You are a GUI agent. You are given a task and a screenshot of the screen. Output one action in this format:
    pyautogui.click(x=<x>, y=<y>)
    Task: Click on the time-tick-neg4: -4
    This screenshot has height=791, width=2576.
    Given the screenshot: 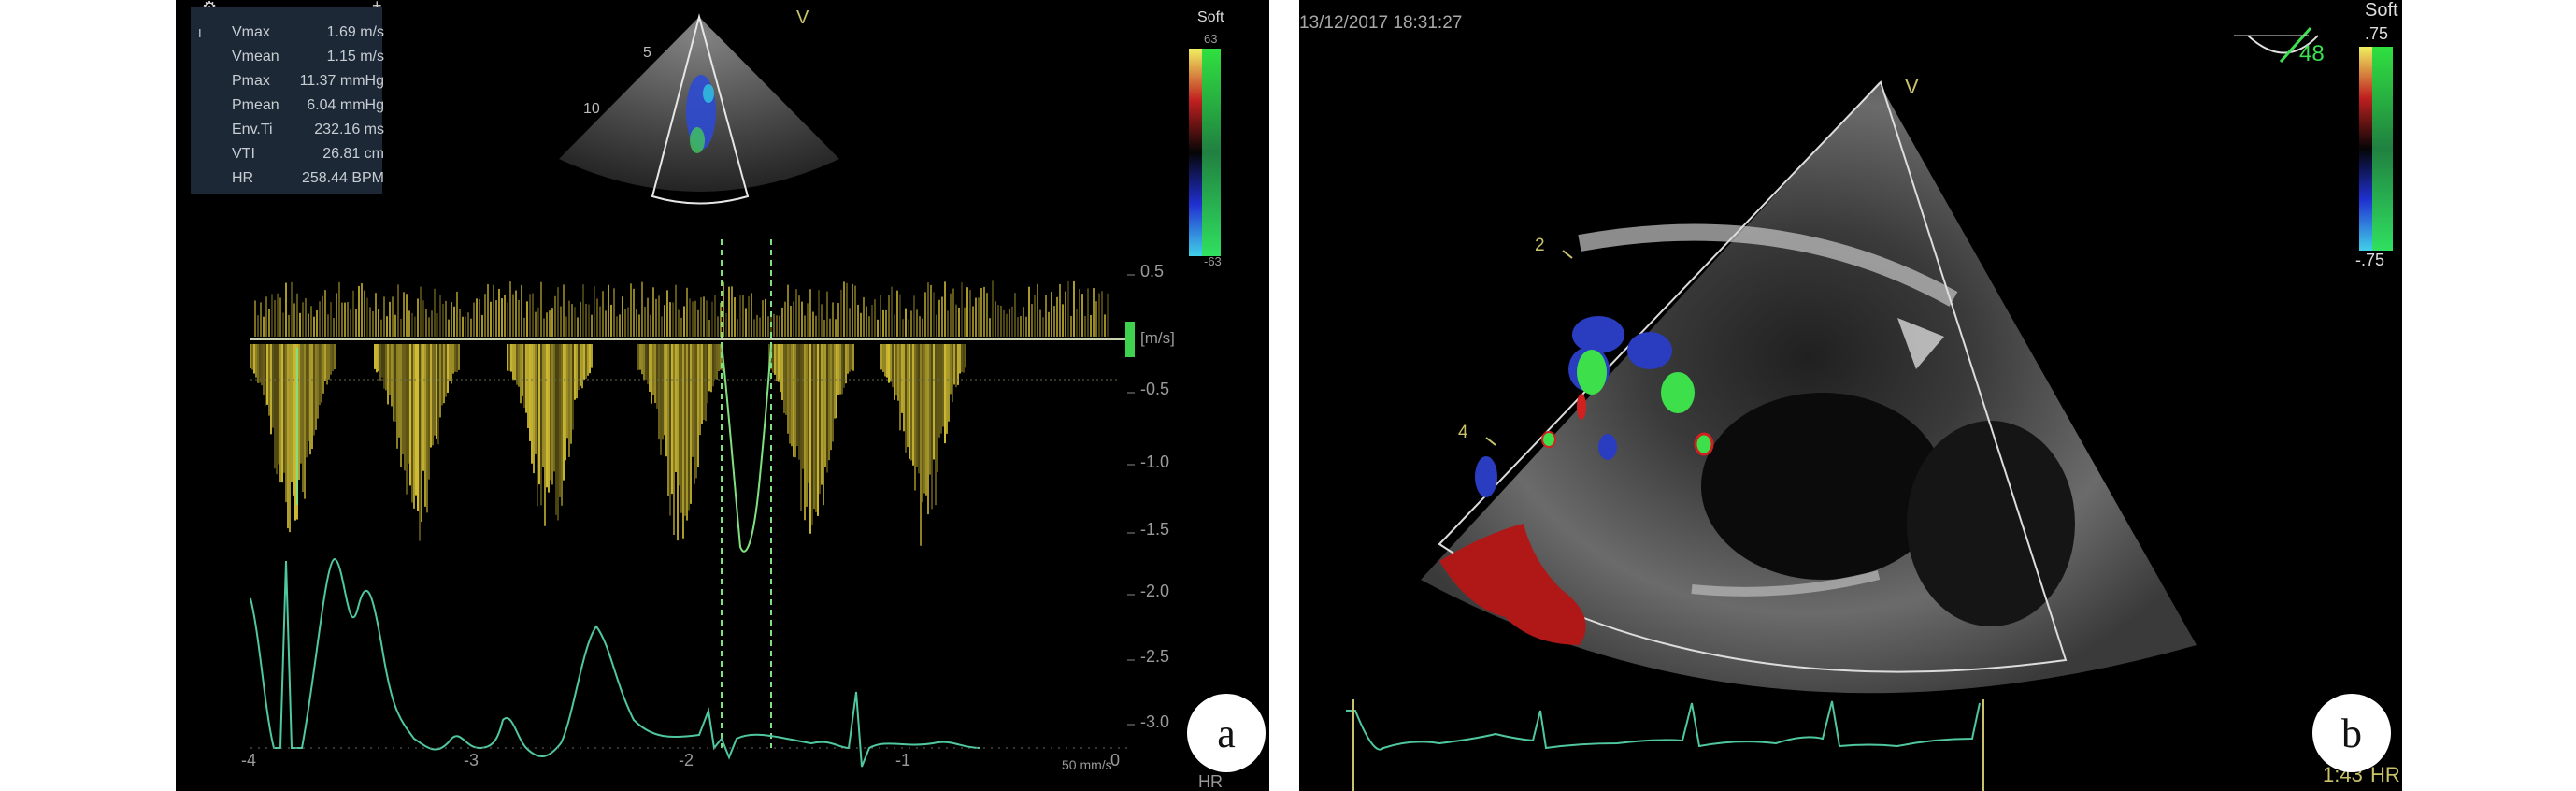 What is the action you would take?
    pyautogui.click(x=249, y=760)
    